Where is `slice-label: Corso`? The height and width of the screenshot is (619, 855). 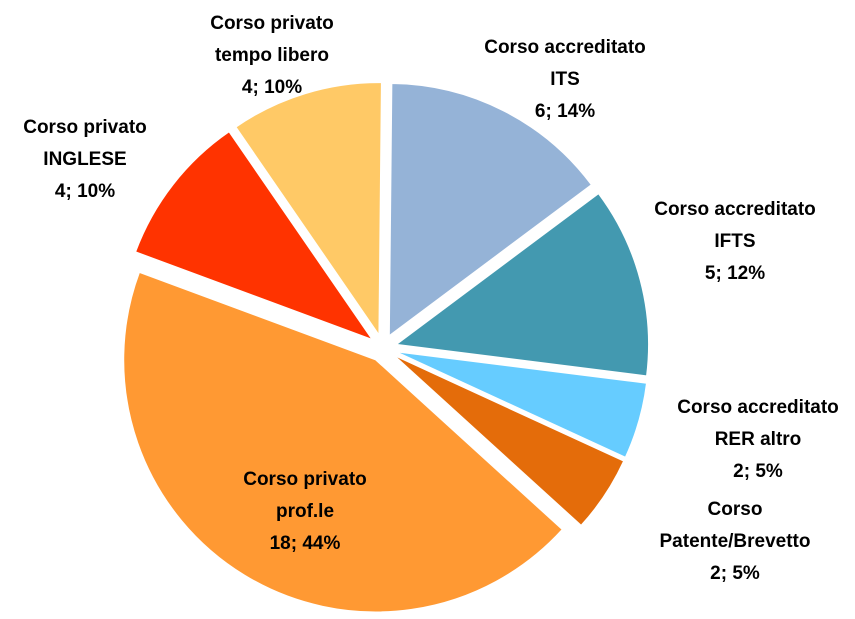 slice-label: Corso is located at coordinates (735, 509).